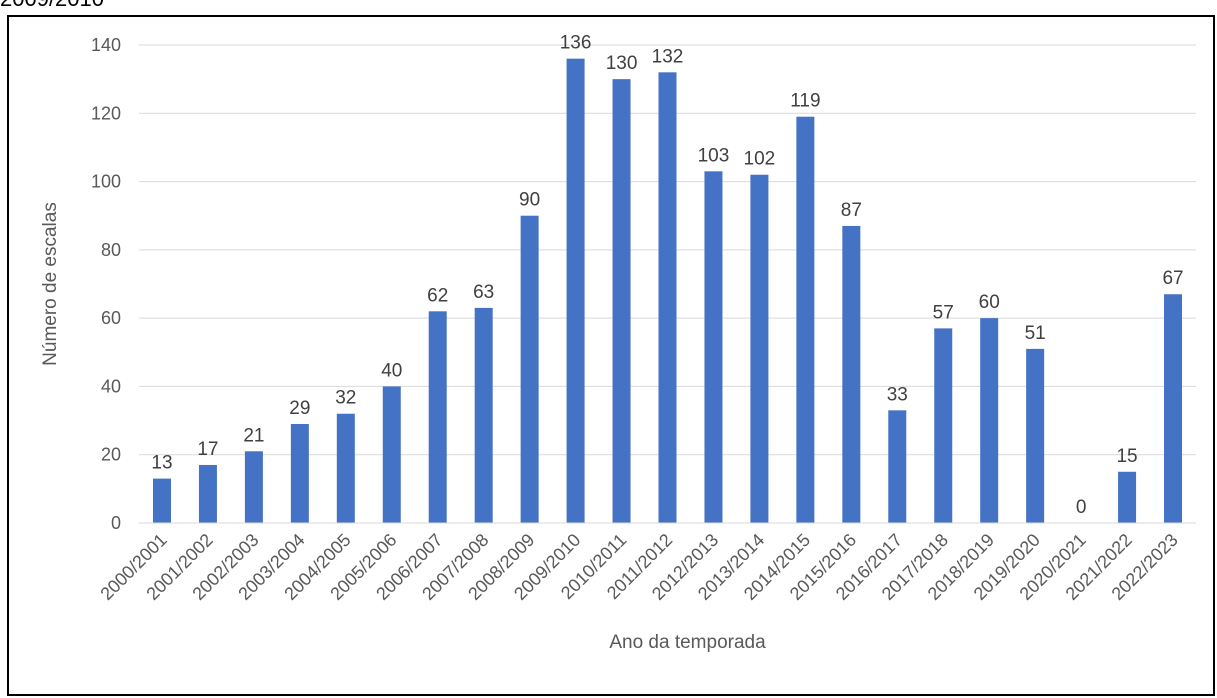 The height and width of the screenshot is (698, 1217). Describe the element at coordinates (483, 292) in the screenshot. I see `data-label: 63` at that location.